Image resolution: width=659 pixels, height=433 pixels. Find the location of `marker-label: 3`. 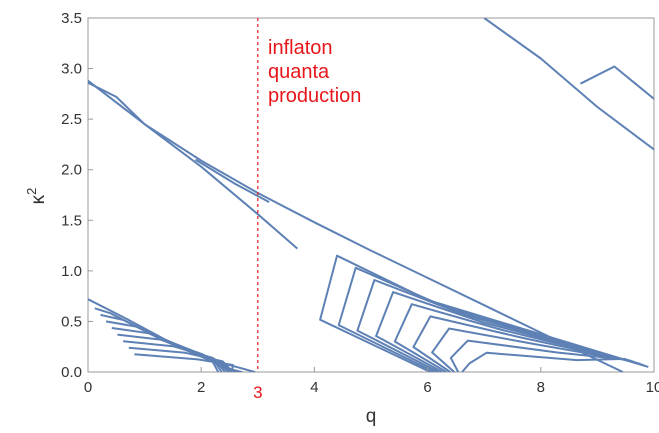

marker-label: 3 is located at coordinates (257, 392).